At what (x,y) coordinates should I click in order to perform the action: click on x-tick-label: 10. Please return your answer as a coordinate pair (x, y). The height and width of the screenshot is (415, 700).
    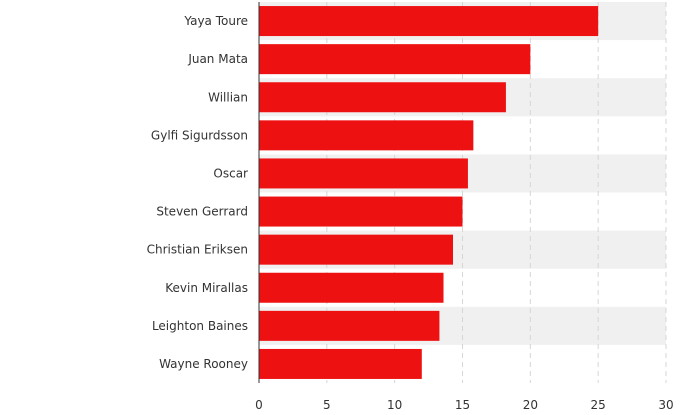
    Looking at the image, I should click on (394, 405).